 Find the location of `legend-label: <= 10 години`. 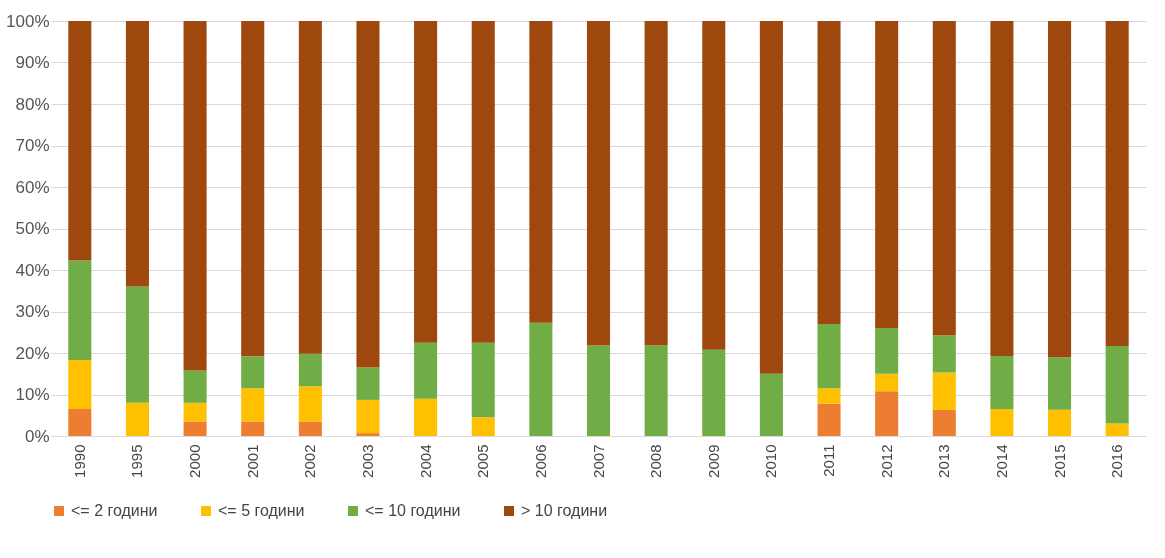

legend-label: <= 10 години is located at coordinates (413, 510).